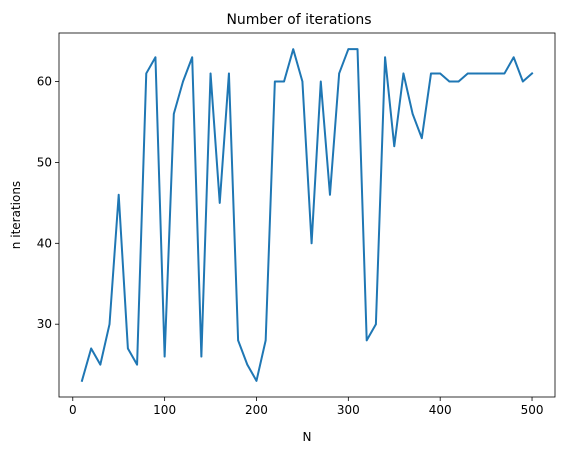 Image resolution: width=562 pixels, height=455 pixels. I want to click on x-tick-label: 0, so click(73, 410).